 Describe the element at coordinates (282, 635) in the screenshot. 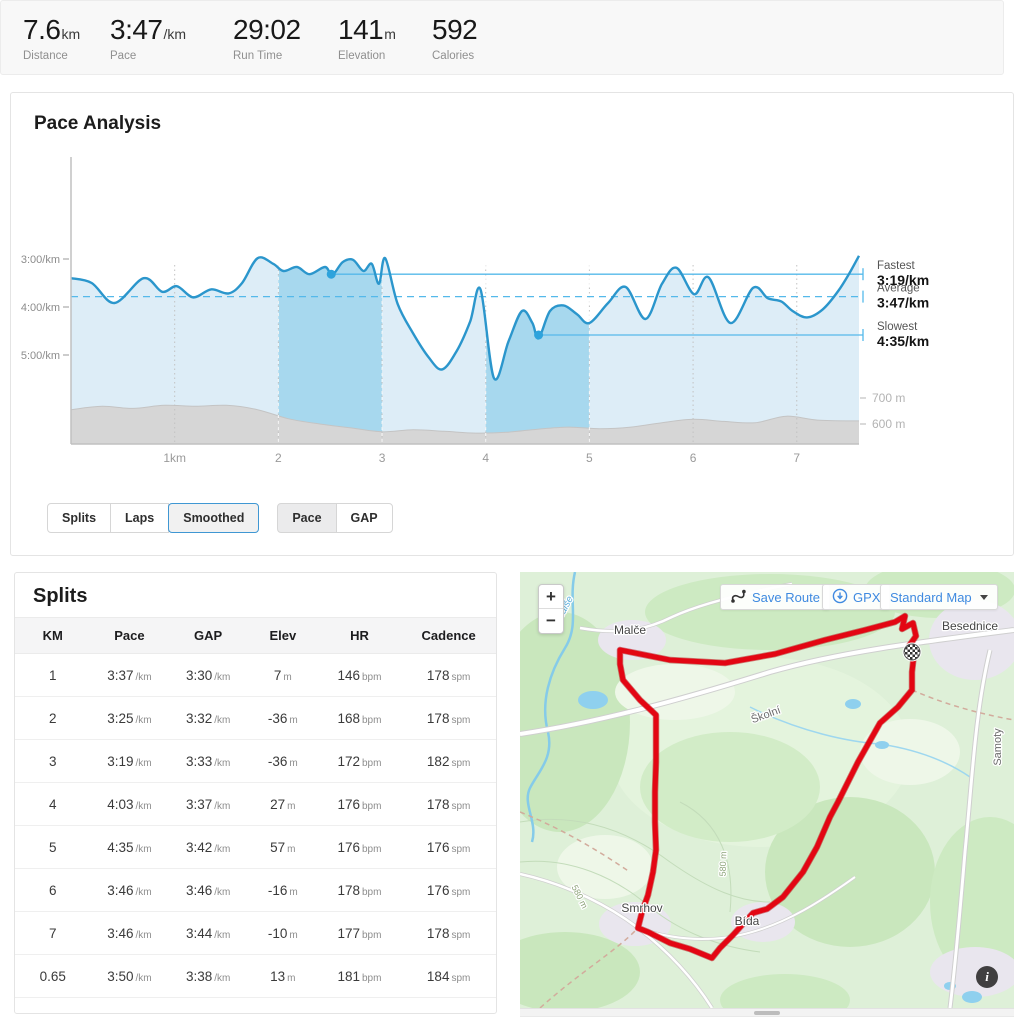

I see `column-header-elev: Elev` at that location.